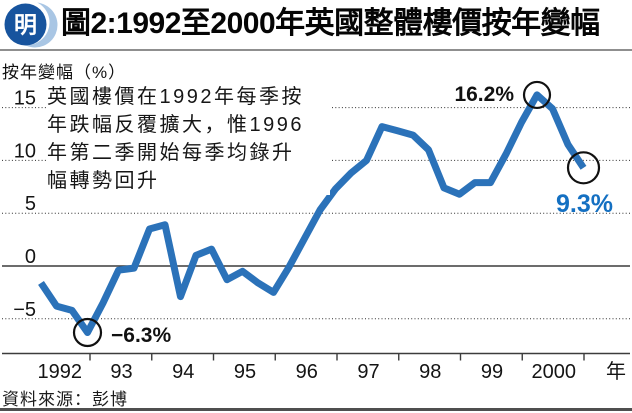 The height and width of the screenshot is (413, 632). I want to click on logo-circle, so click(25, 24).